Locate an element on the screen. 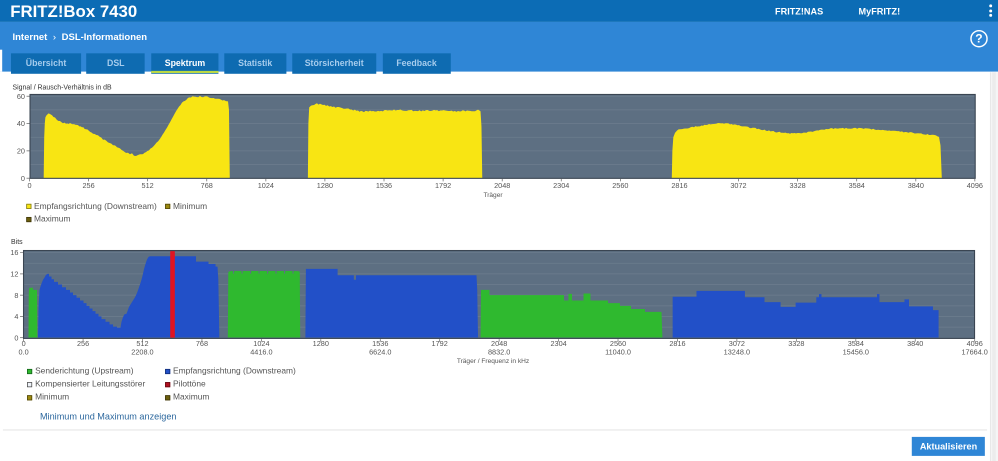 This screenshot has width=998, height=461. svg-text: 40 is located at coordinates (21, 123).